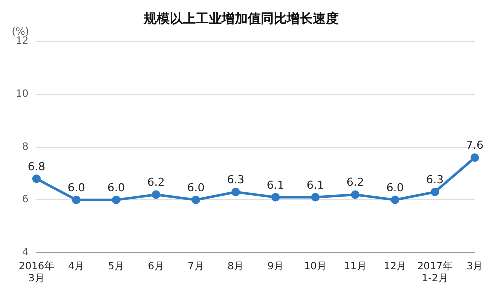 This screenshot has width=497, height=296. I want to click on x-tick-label: 8月, so click(236, 267).